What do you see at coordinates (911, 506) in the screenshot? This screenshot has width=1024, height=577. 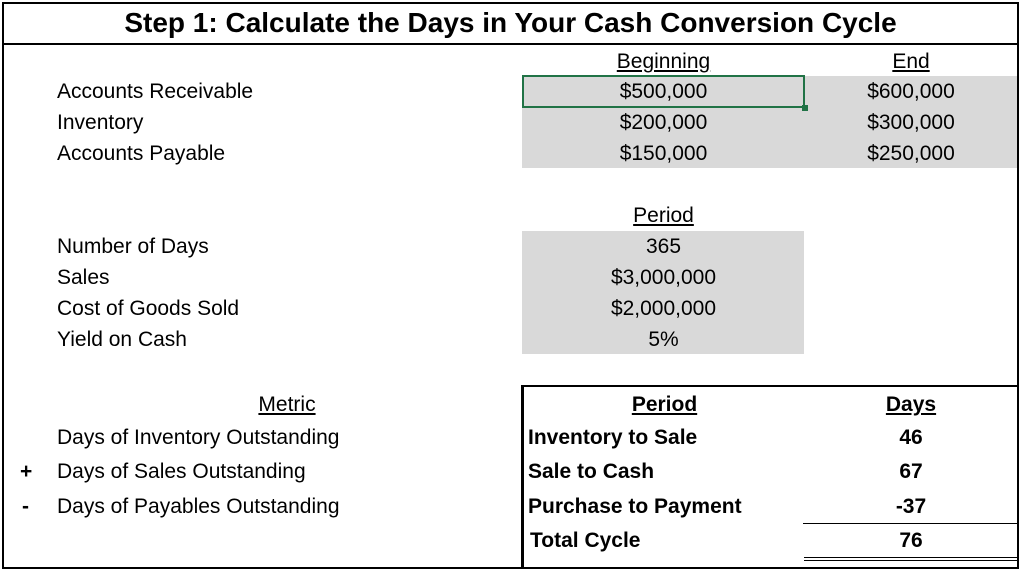 I see `days-dpo: -37` at bounding box center [911, 506].